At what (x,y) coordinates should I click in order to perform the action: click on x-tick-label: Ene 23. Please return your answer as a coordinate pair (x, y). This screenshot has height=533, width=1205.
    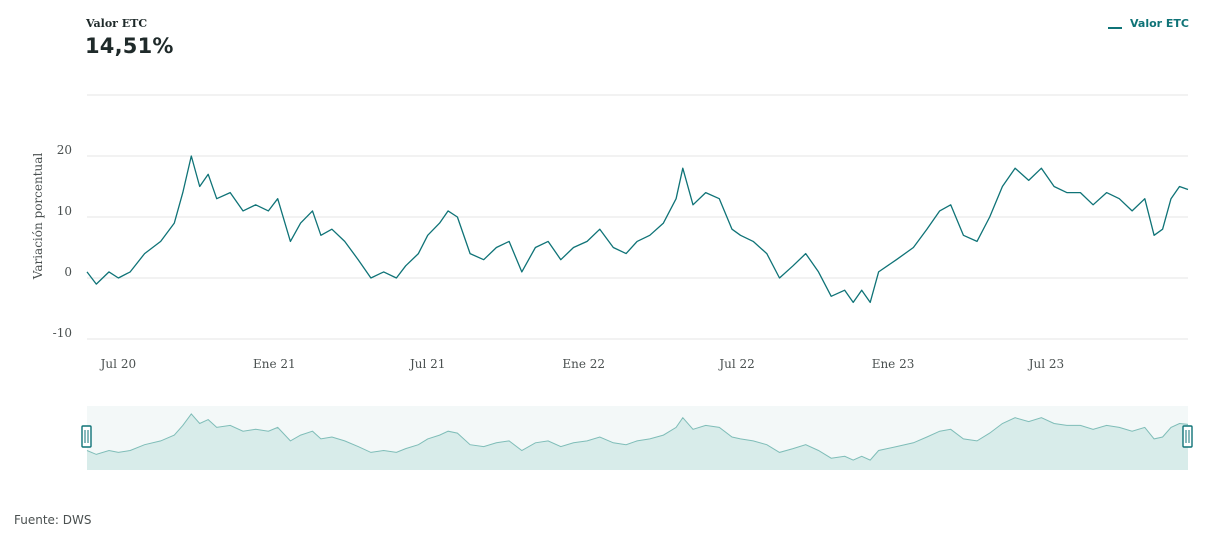
    Looking at the image, I should click on (893, 364).